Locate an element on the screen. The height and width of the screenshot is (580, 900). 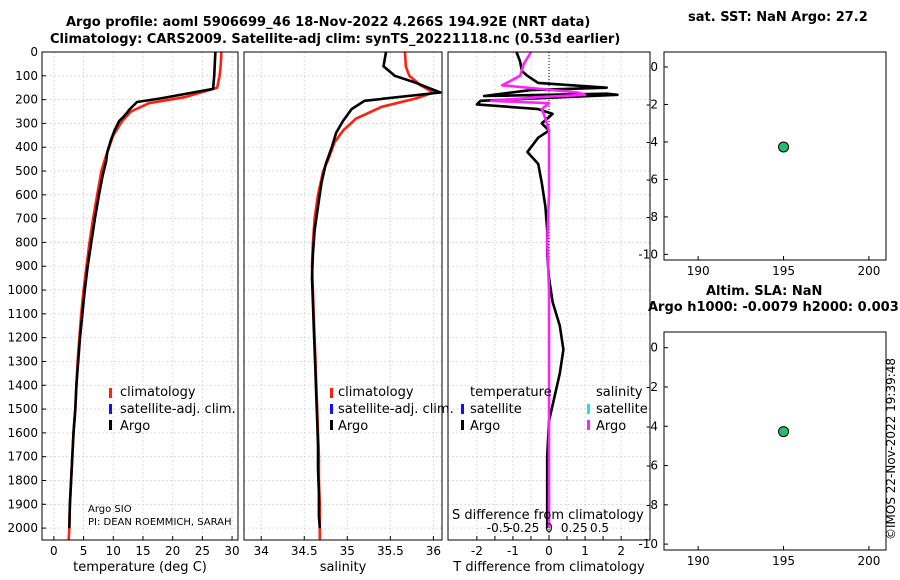
x-axis-label: salinity is located at coordinates (343, 567).